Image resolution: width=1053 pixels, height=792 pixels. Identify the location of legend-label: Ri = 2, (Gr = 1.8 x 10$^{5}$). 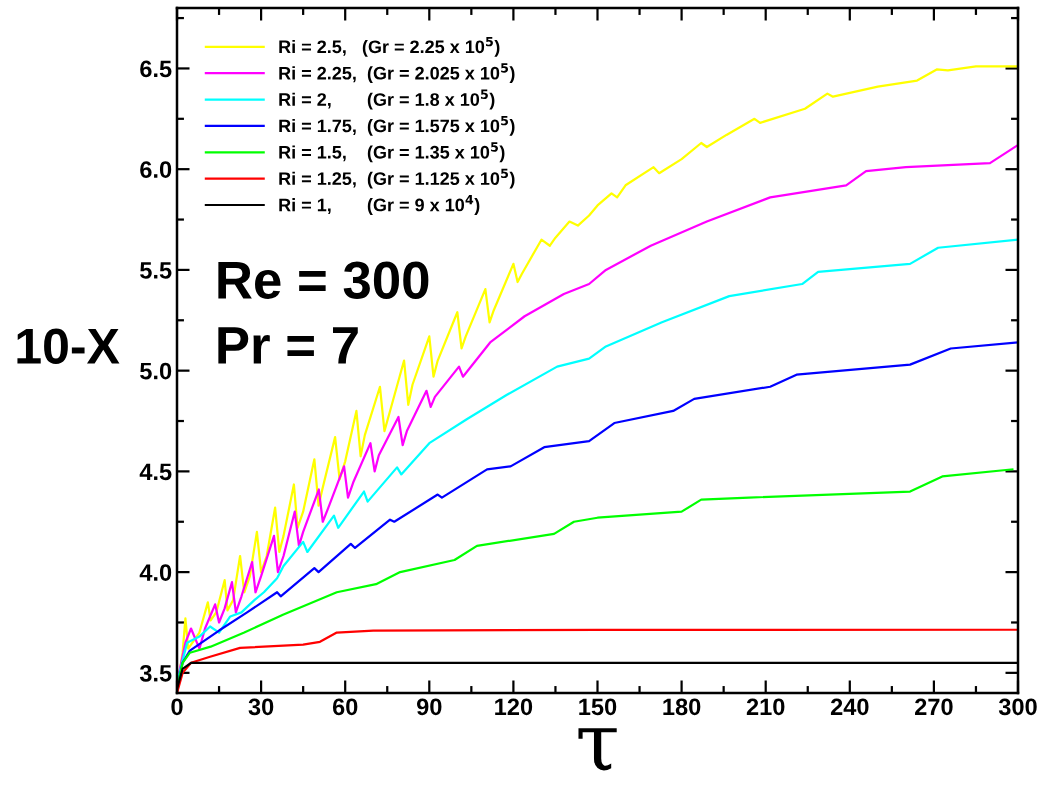
(387, 99).